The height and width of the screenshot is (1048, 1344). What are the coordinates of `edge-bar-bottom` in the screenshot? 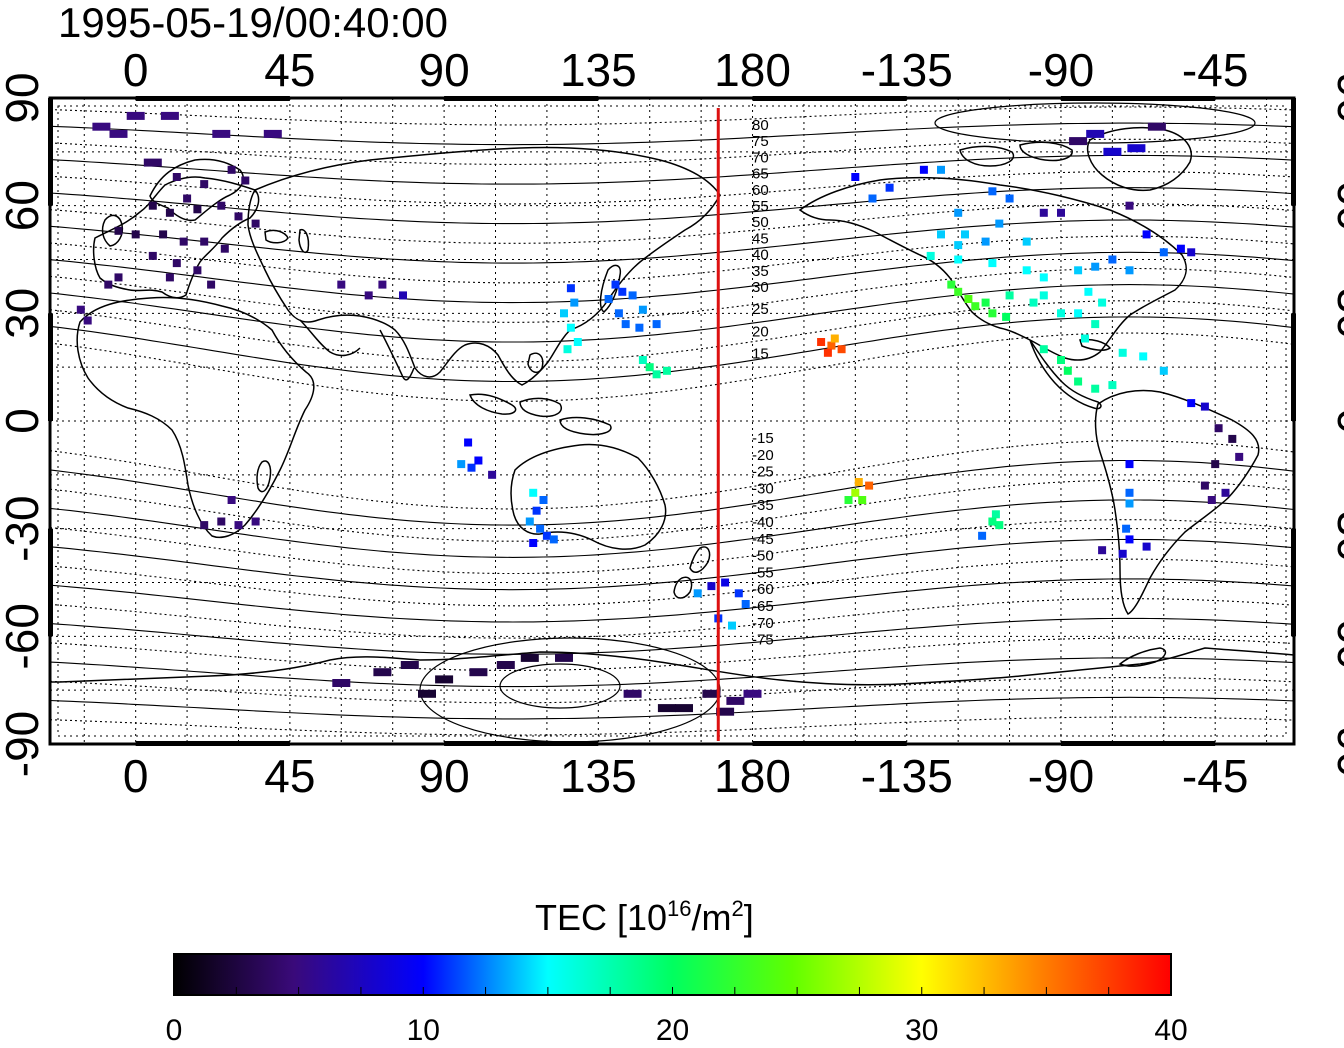 It's located at (829, 743).